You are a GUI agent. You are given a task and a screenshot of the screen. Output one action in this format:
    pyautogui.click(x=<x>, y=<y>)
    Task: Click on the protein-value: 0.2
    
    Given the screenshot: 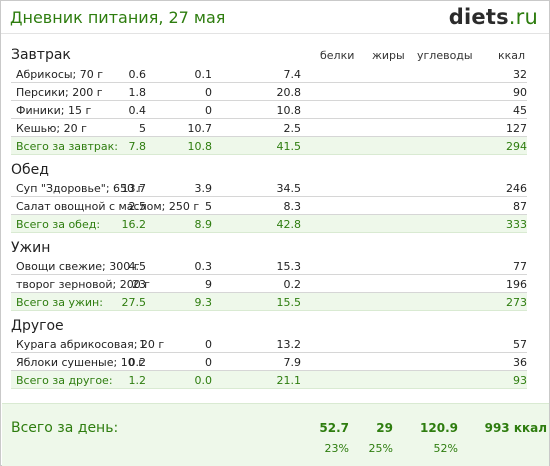 What is the action you would take?
    pyautogui.click(x=137, y=362)
    